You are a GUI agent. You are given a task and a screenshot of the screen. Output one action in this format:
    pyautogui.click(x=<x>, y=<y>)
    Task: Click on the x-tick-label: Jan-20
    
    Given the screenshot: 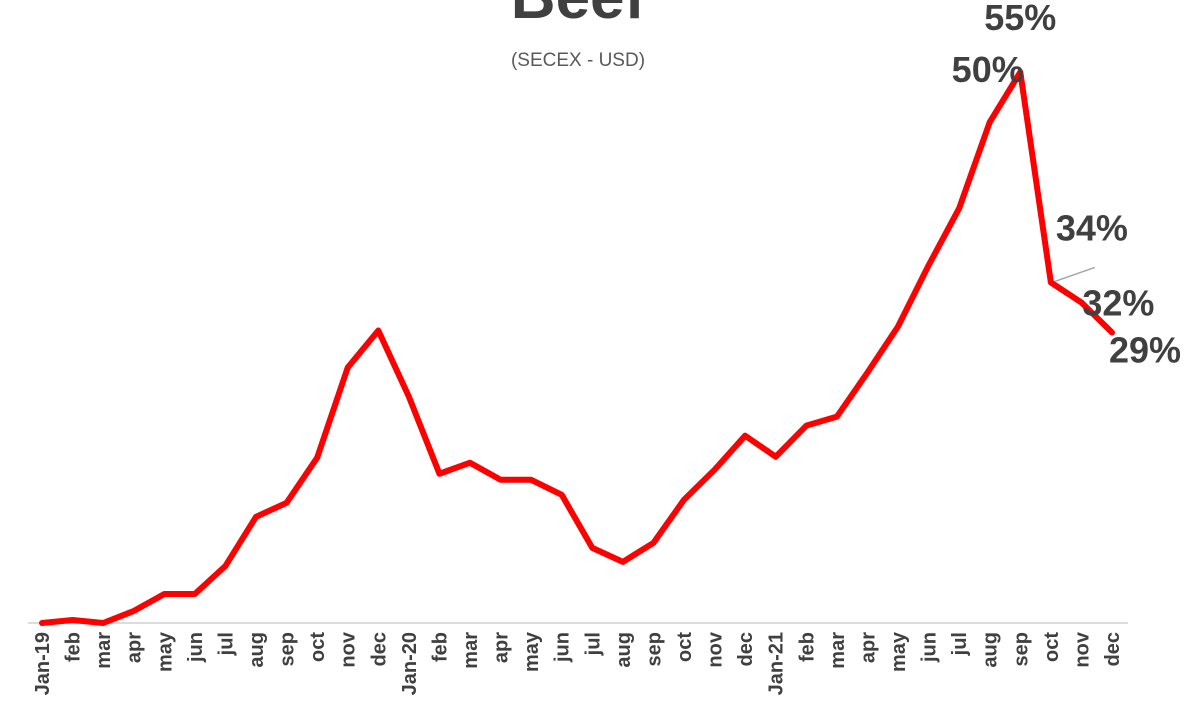 What is the action you would take?
    pyautogui.click(x=410, y=663)
    